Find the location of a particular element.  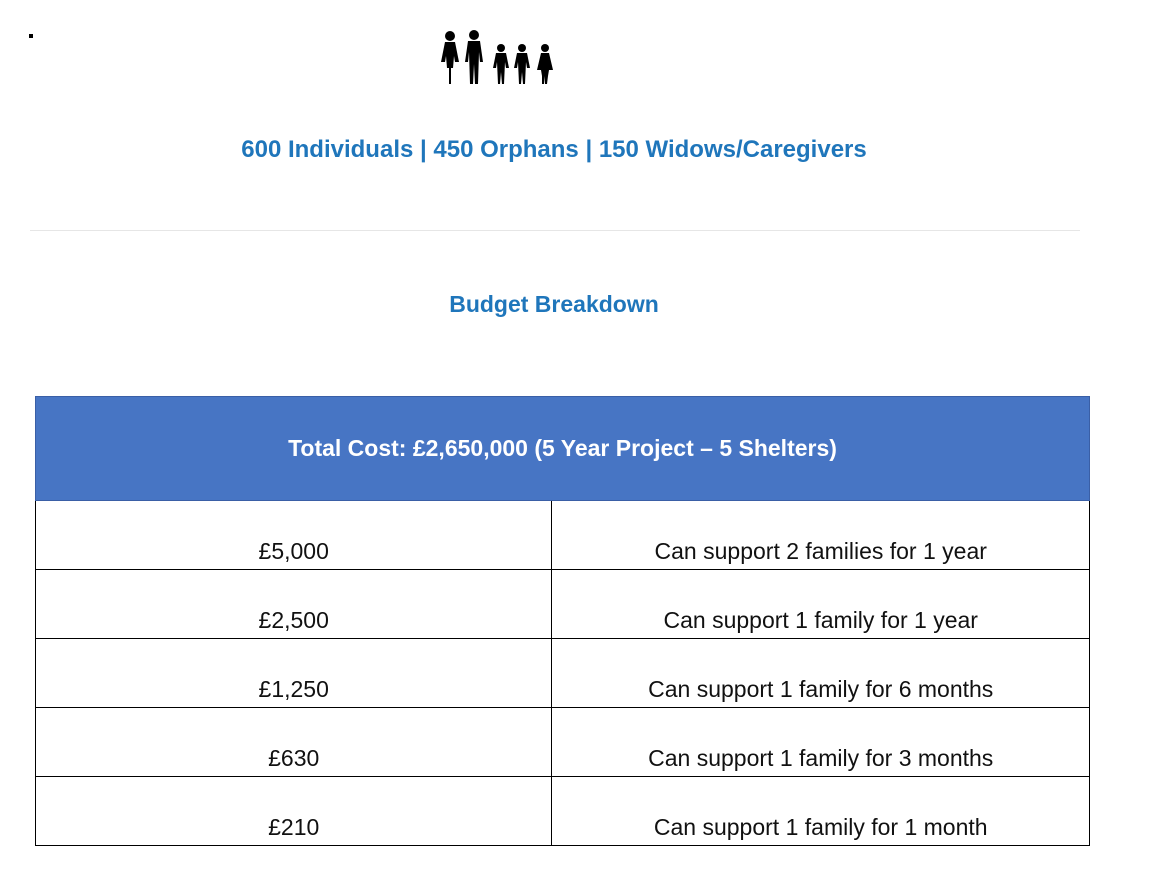

description-value: Can support 1 family for 1 year is located at coordinates (820, 620).